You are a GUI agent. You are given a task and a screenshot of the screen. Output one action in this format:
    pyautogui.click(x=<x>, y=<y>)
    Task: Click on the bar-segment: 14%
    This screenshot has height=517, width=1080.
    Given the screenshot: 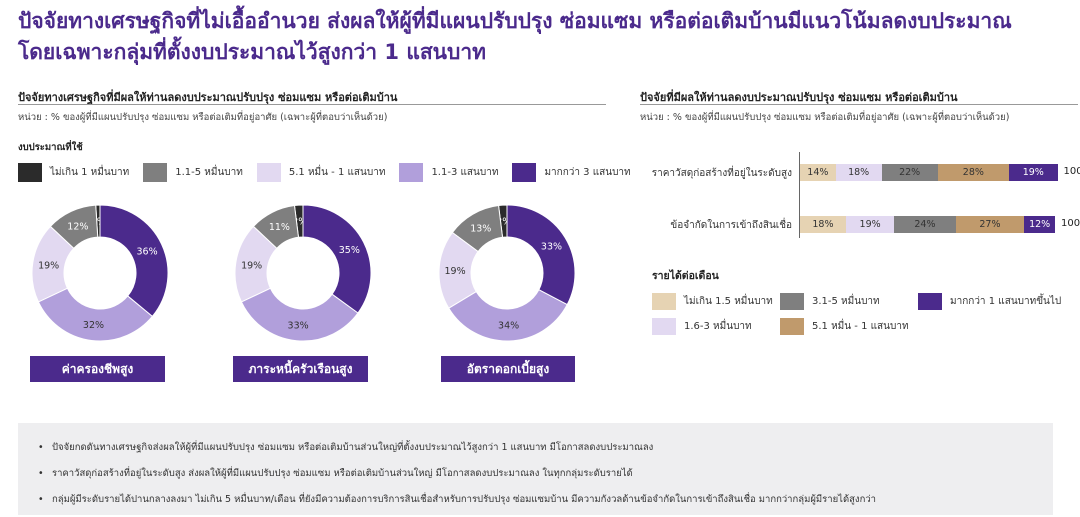 What is the action you would take?
    pyautogui.click(x=818, y=172)
    